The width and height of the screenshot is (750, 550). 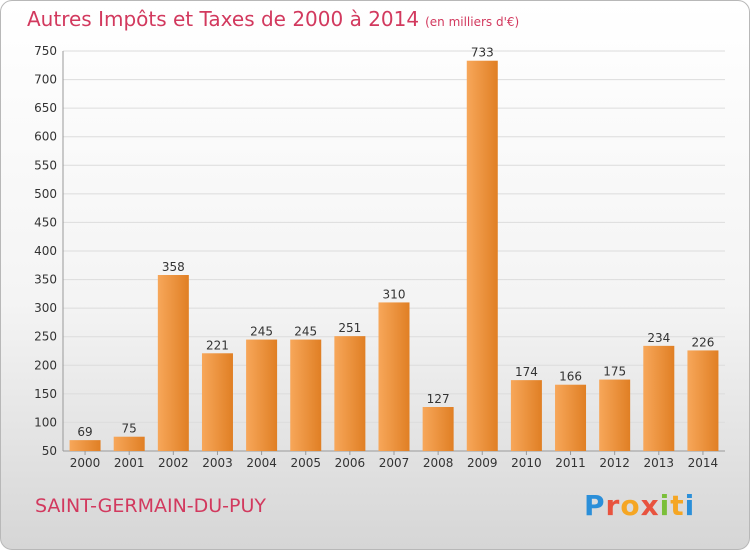 I want to click on y-tick-label: 600, so click(x=45, y=137).